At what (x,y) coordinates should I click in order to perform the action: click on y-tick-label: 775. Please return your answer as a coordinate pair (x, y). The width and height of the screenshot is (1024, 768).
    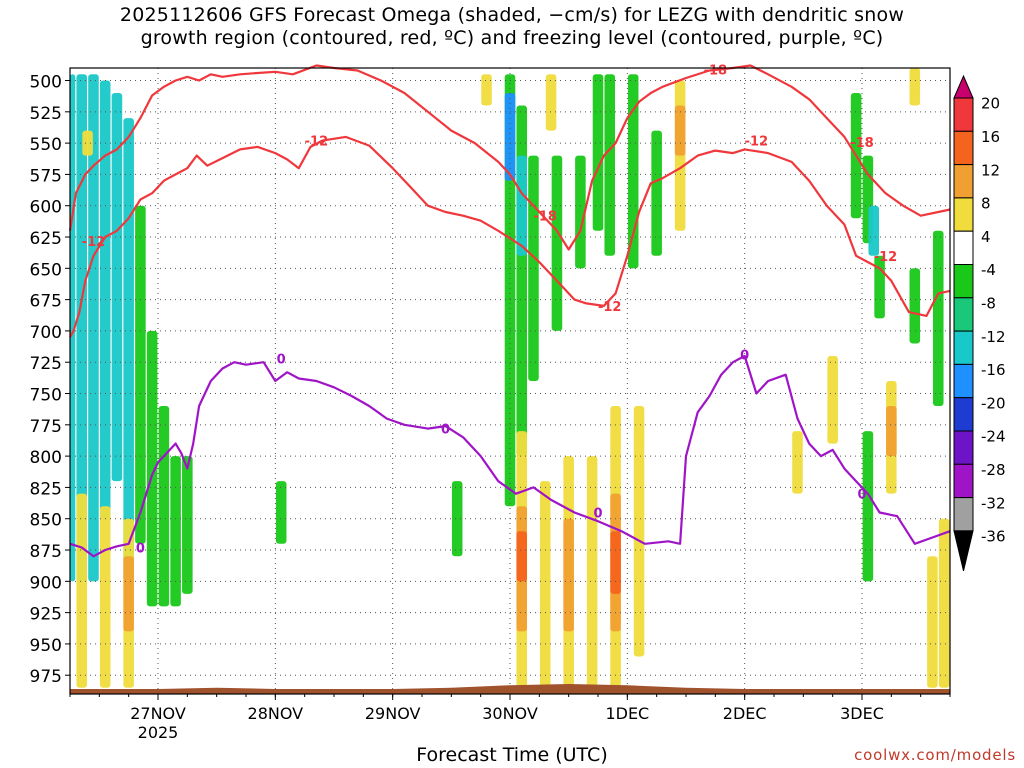
    Looking at the image, I should click on (46, 427).